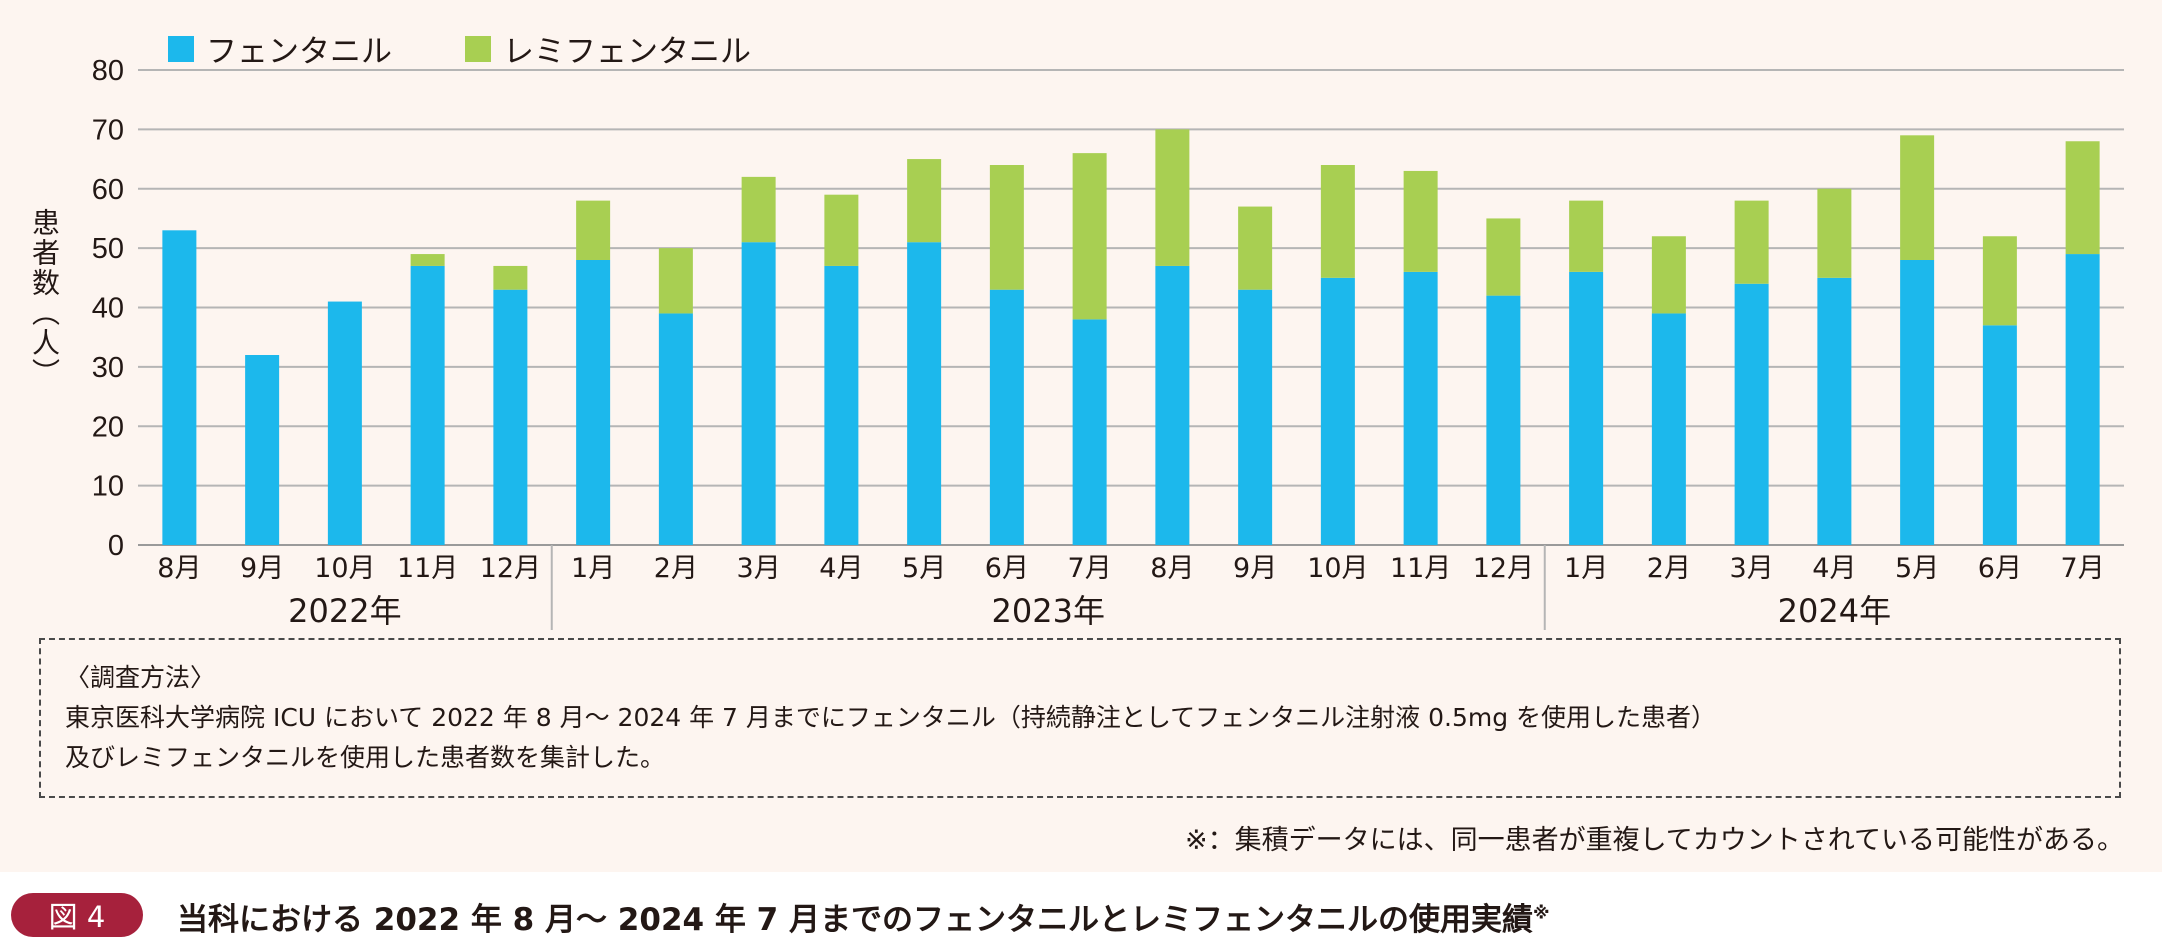  I want to click on legend-item-remifentanil: レミフェンタニル, so click(608, 48).